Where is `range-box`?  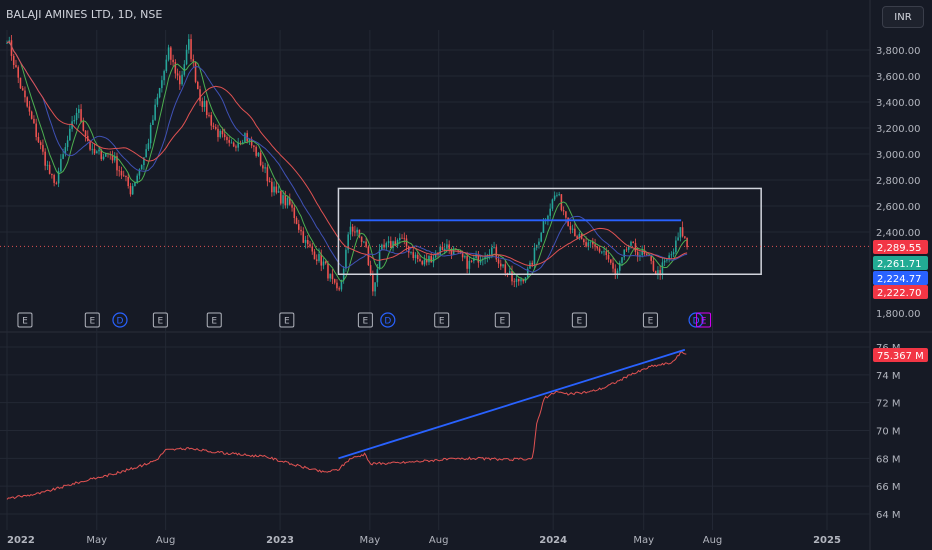 range-box is located at coordinates (549, 231).